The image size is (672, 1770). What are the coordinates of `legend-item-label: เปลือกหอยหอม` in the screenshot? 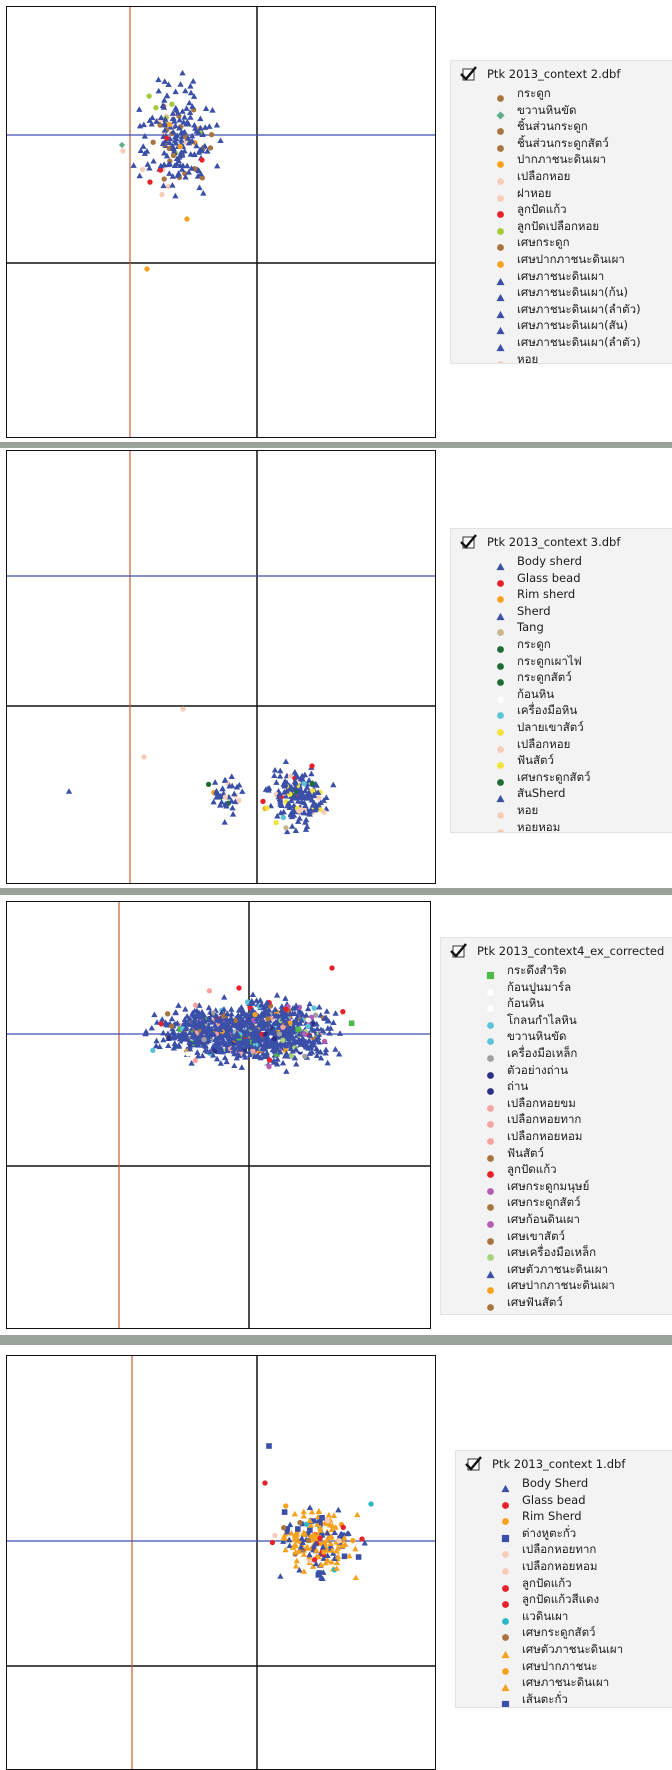 It's located at (560, 1565).